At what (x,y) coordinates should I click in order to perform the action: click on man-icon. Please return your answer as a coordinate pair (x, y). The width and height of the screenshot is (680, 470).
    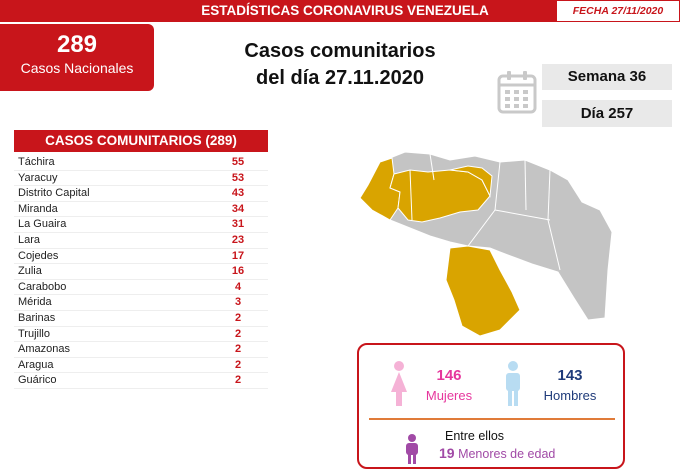
    Looking at the image, I should click on (513, 383).